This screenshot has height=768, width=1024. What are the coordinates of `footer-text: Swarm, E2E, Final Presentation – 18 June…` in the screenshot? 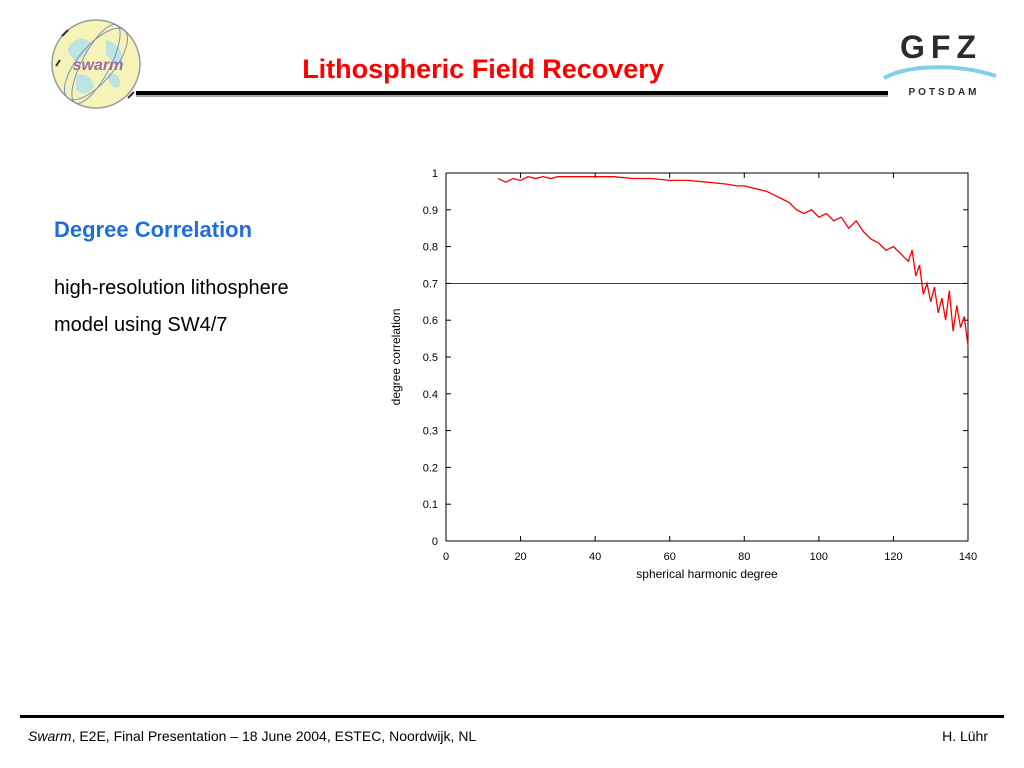 It's located at (252, 736).